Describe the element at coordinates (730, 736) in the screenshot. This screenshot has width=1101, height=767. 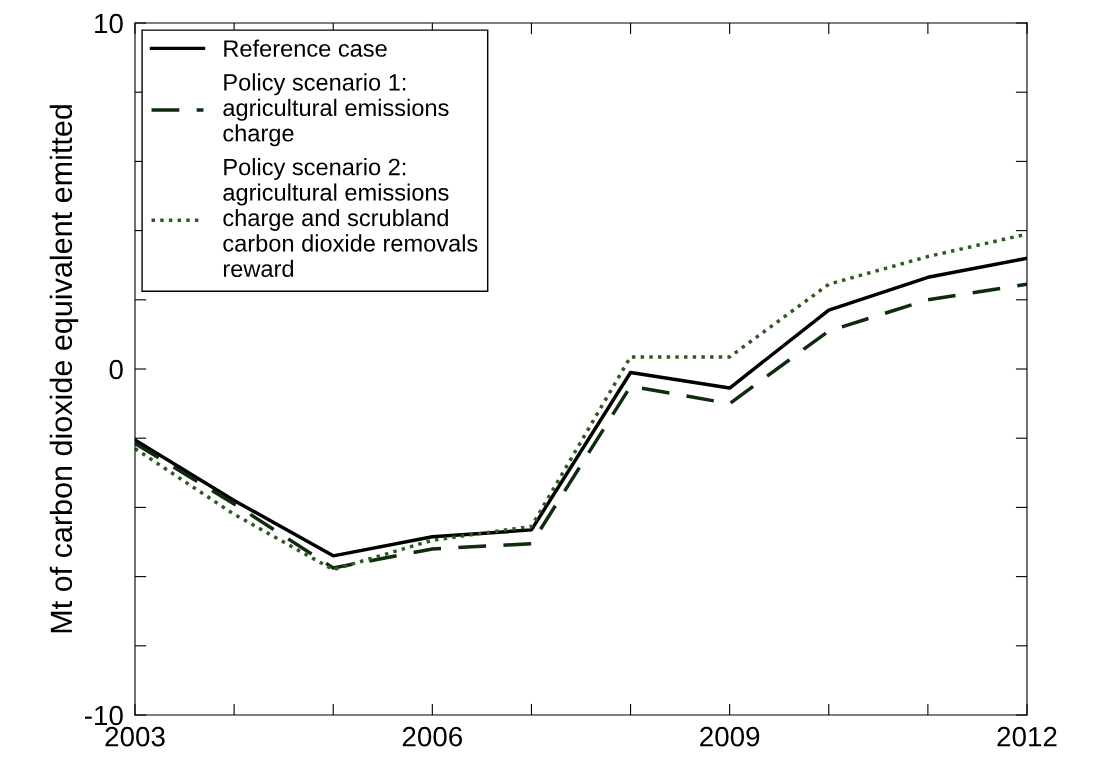
I see `x-tick-label: 2009` at that location.